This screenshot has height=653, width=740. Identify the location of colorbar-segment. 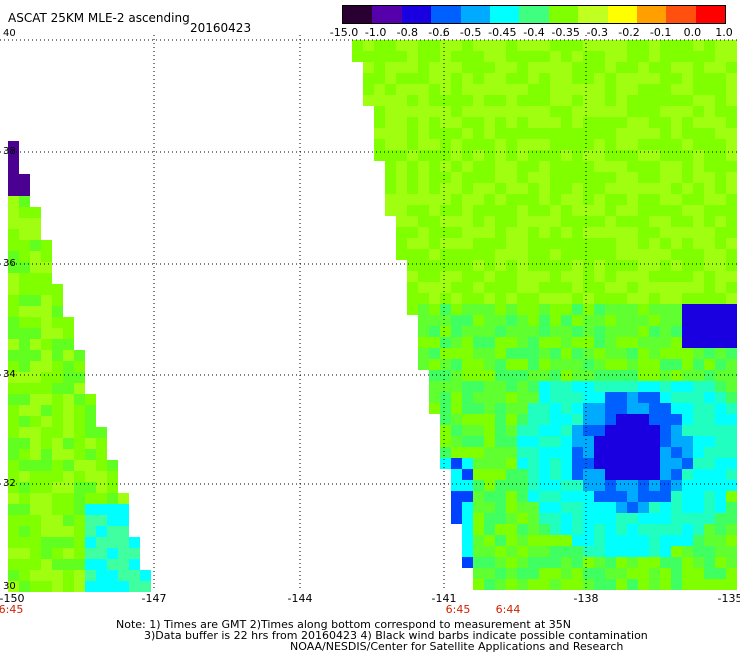
(710, 14).